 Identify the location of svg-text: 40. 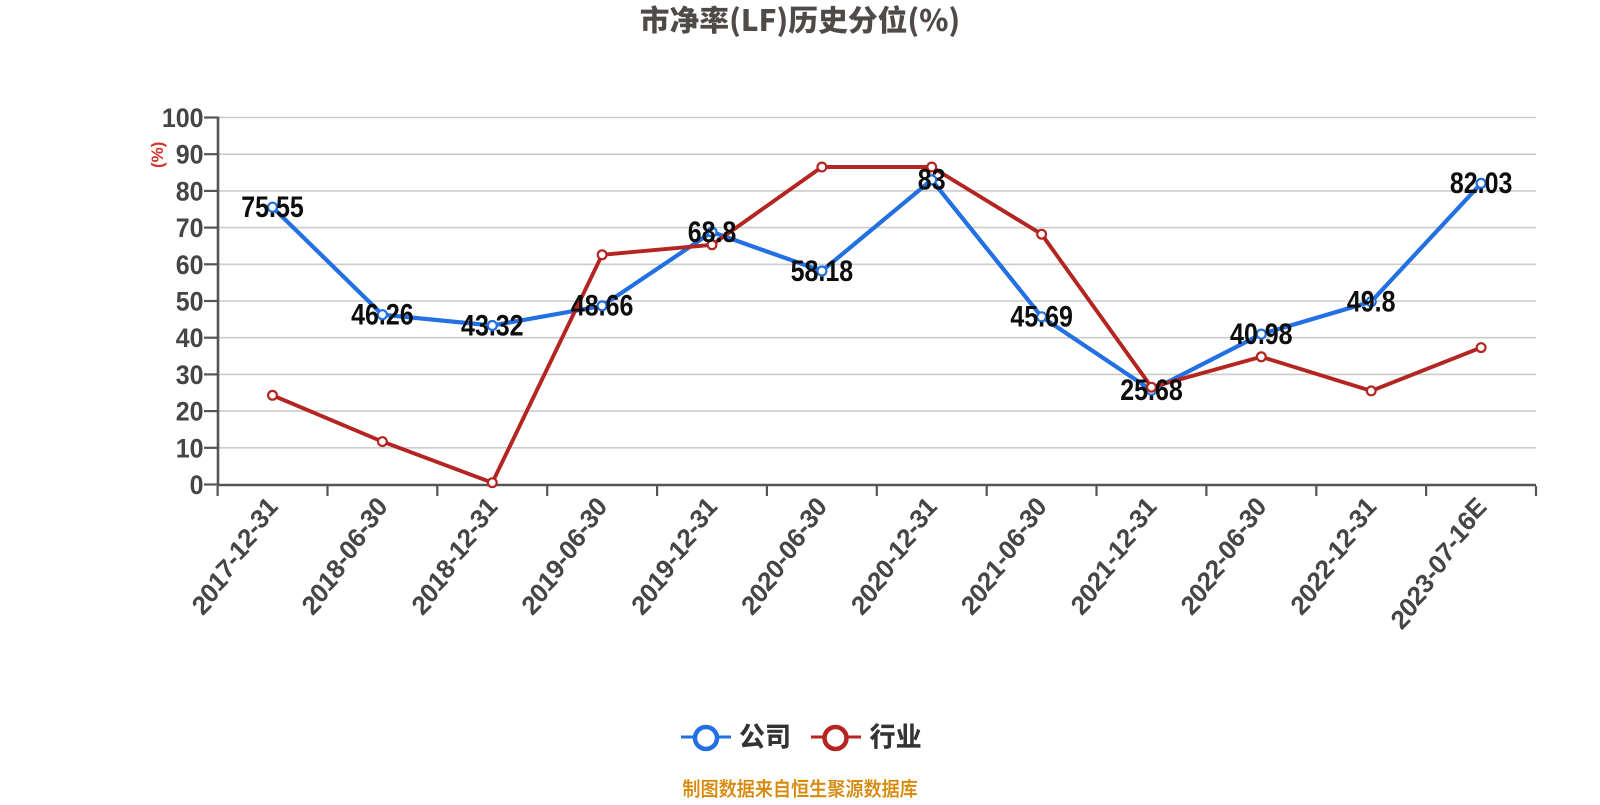
(190, 339).